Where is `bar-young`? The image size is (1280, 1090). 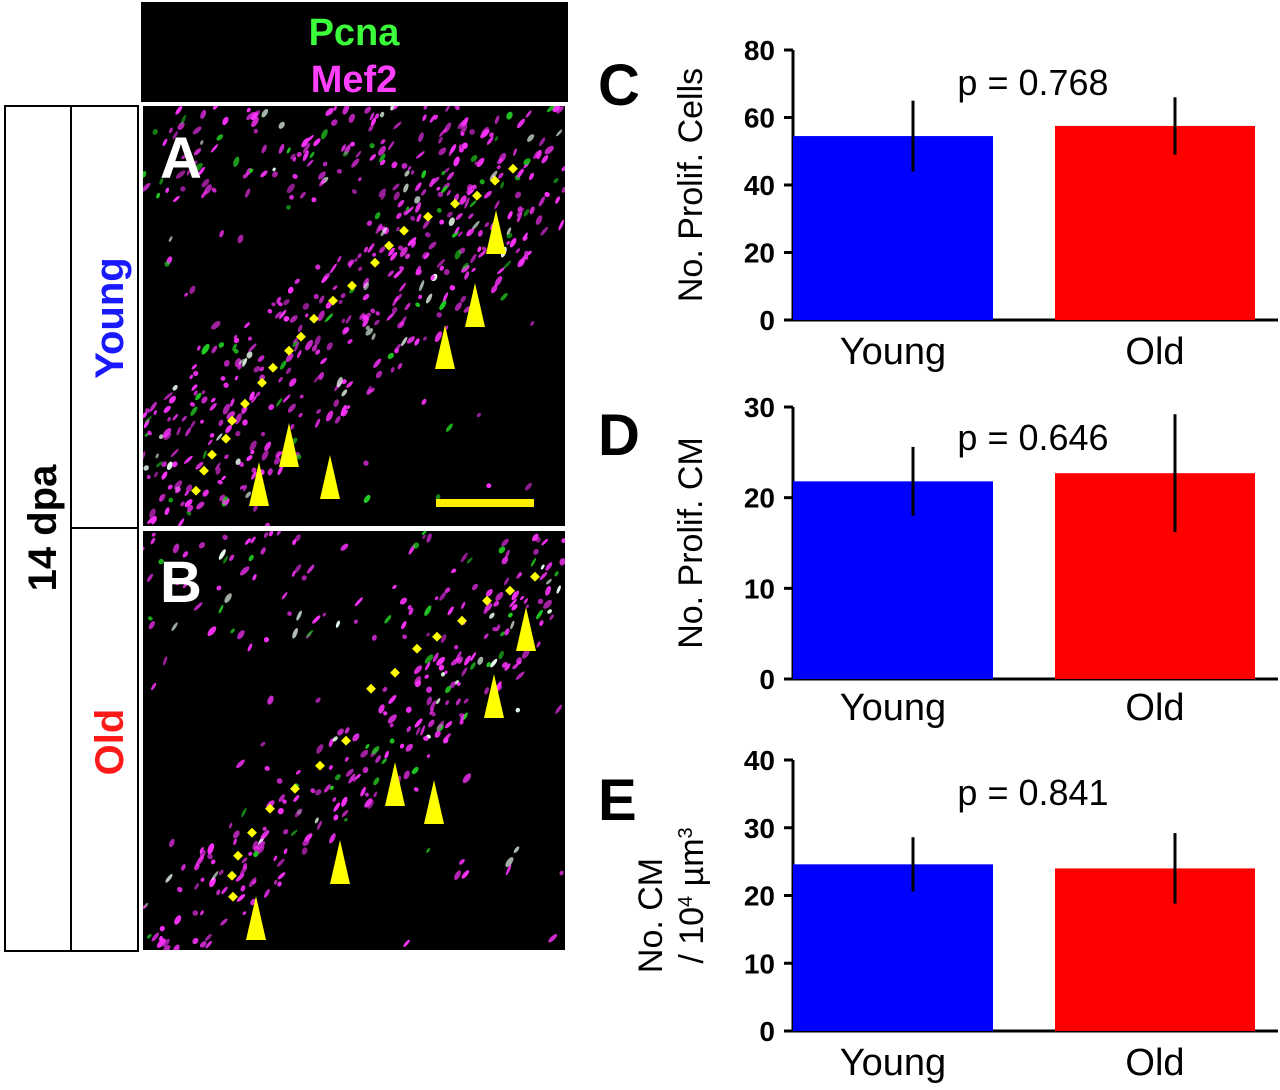 bar-young is located at coordinates (893, 580).